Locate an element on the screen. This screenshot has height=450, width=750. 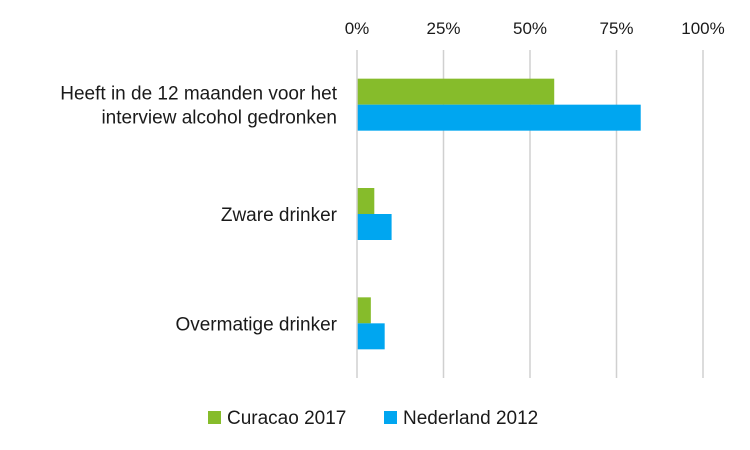
x-tick-label: 100% is located at coordinates (702, 28).